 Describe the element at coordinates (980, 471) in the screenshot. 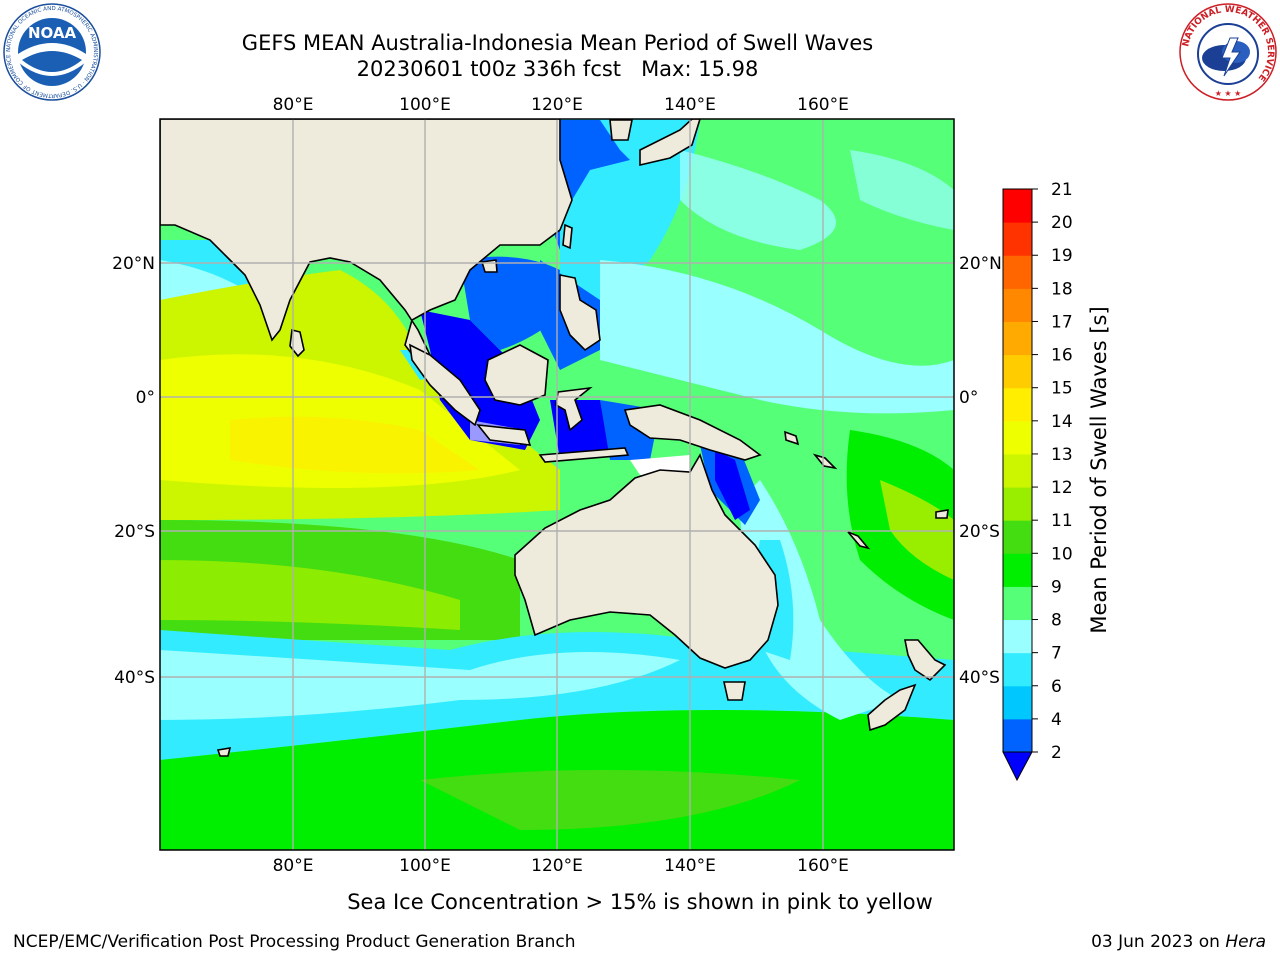

I see `lat-ticks-right: 20°N 0° 20°S 40°S` at that location.